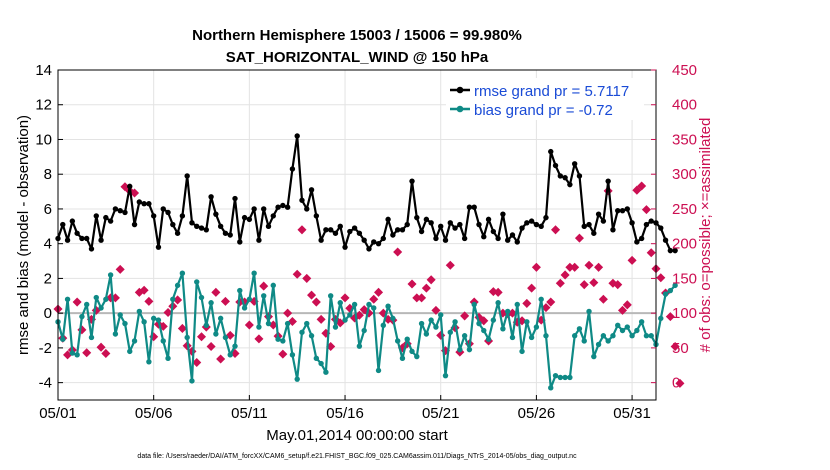 This screenshot has height=470, width=830. I want to click on y2-tick-label: 150, so click(684, 278).